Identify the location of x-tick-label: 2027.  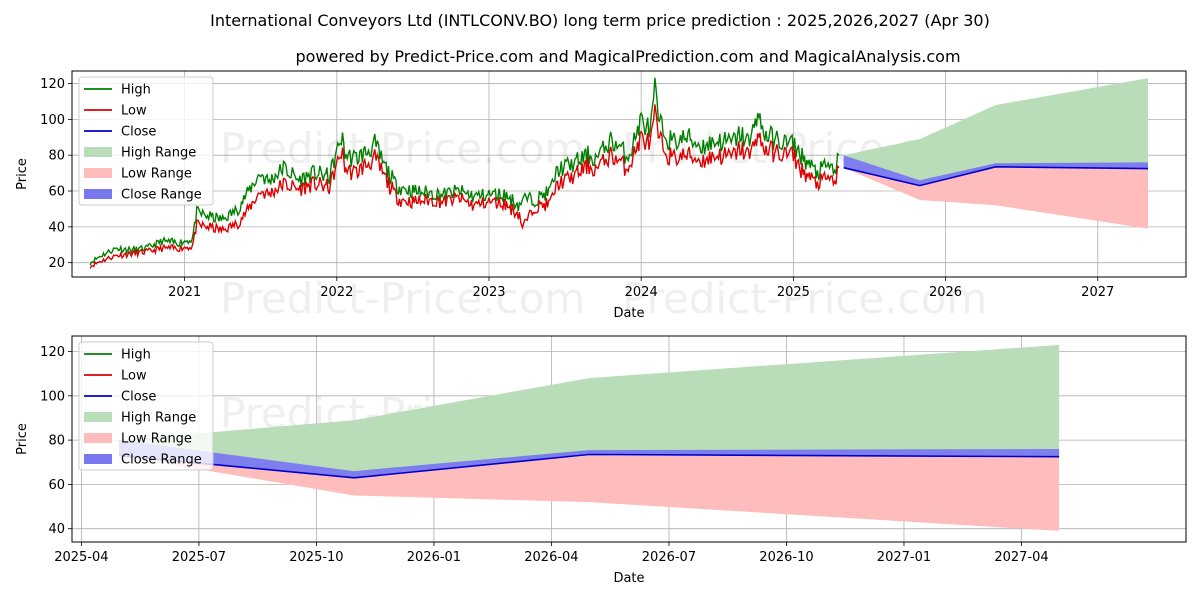
(1097, 292).